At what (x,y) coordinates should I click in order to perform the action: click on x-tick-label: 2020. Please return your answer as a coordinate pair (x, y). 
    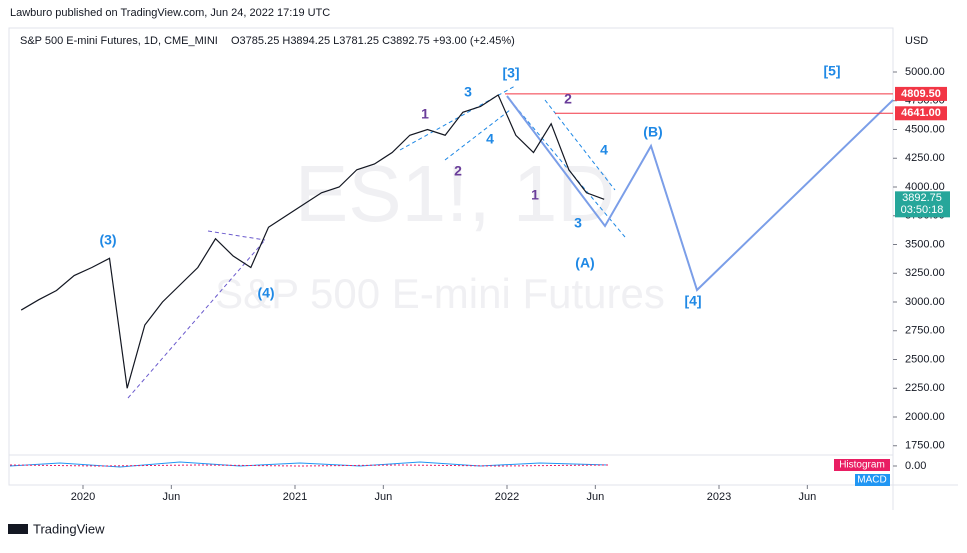
    Looking at the image, I should click on (83, 497).